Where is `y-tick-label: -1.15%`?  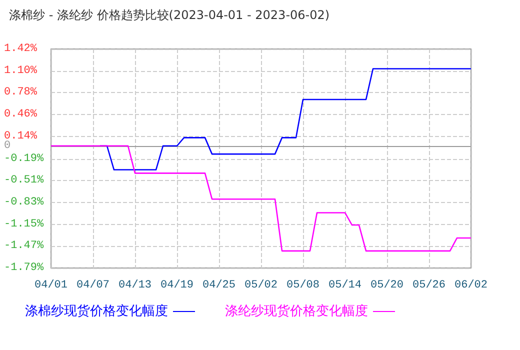 y-tick-label: -1.15% is located at coordinates (24, 224).